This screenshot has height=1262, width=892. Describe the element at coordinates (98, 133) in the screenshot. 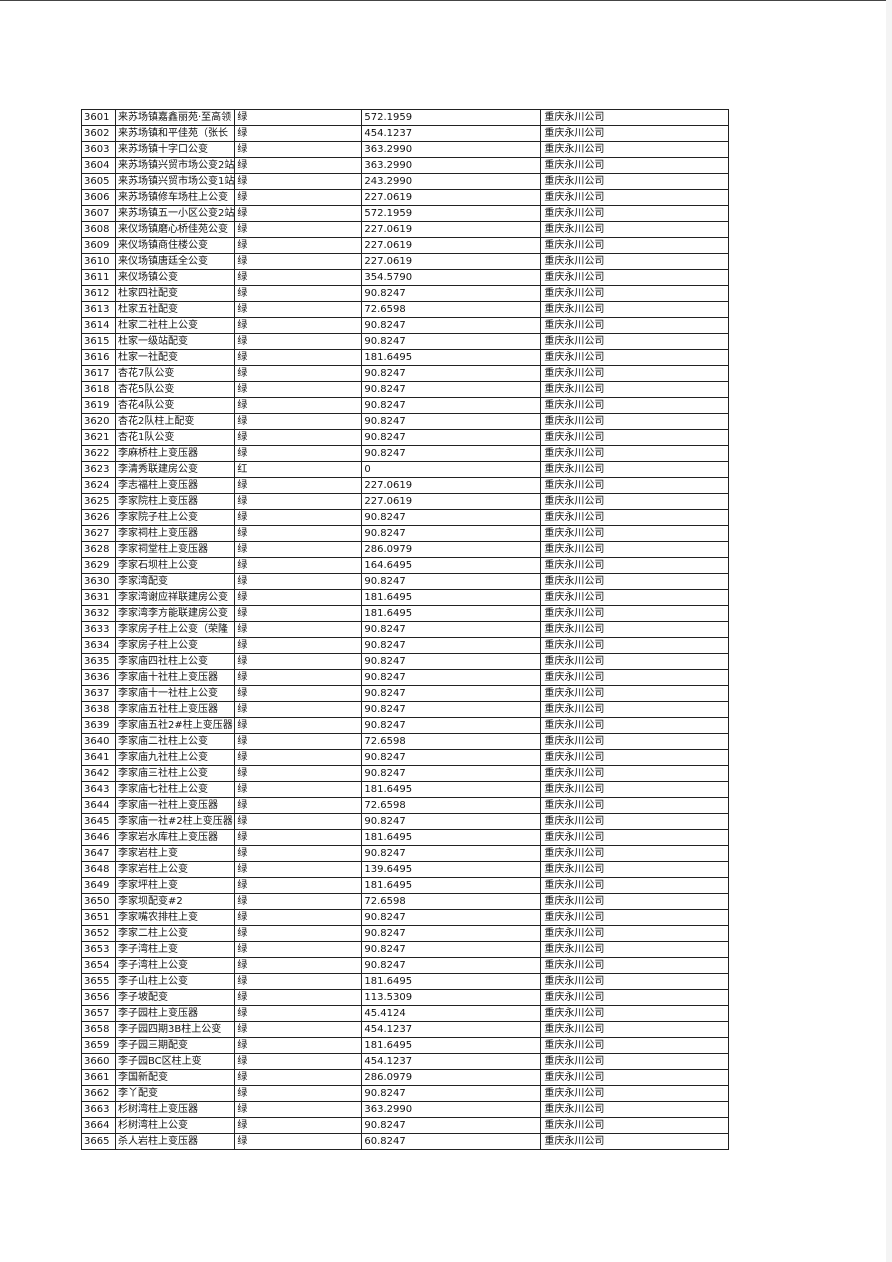

I see `row-id-cell: 3602` at that location.